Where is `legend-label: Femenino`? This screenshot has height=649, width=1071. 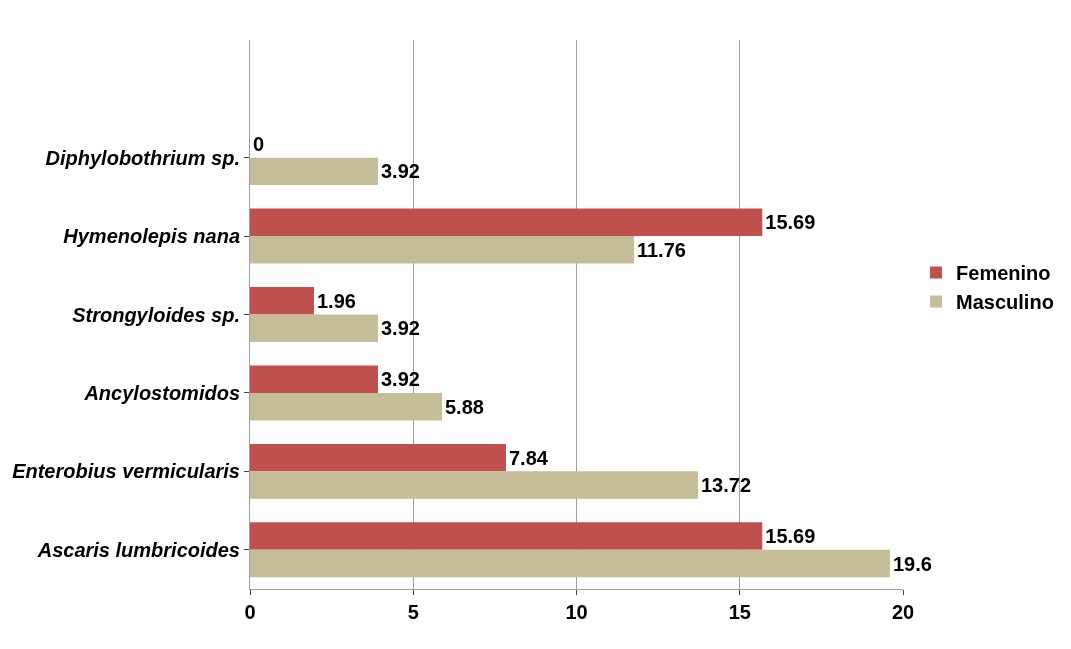 legend-label: Femenino is located at coordinates (1003, 273).